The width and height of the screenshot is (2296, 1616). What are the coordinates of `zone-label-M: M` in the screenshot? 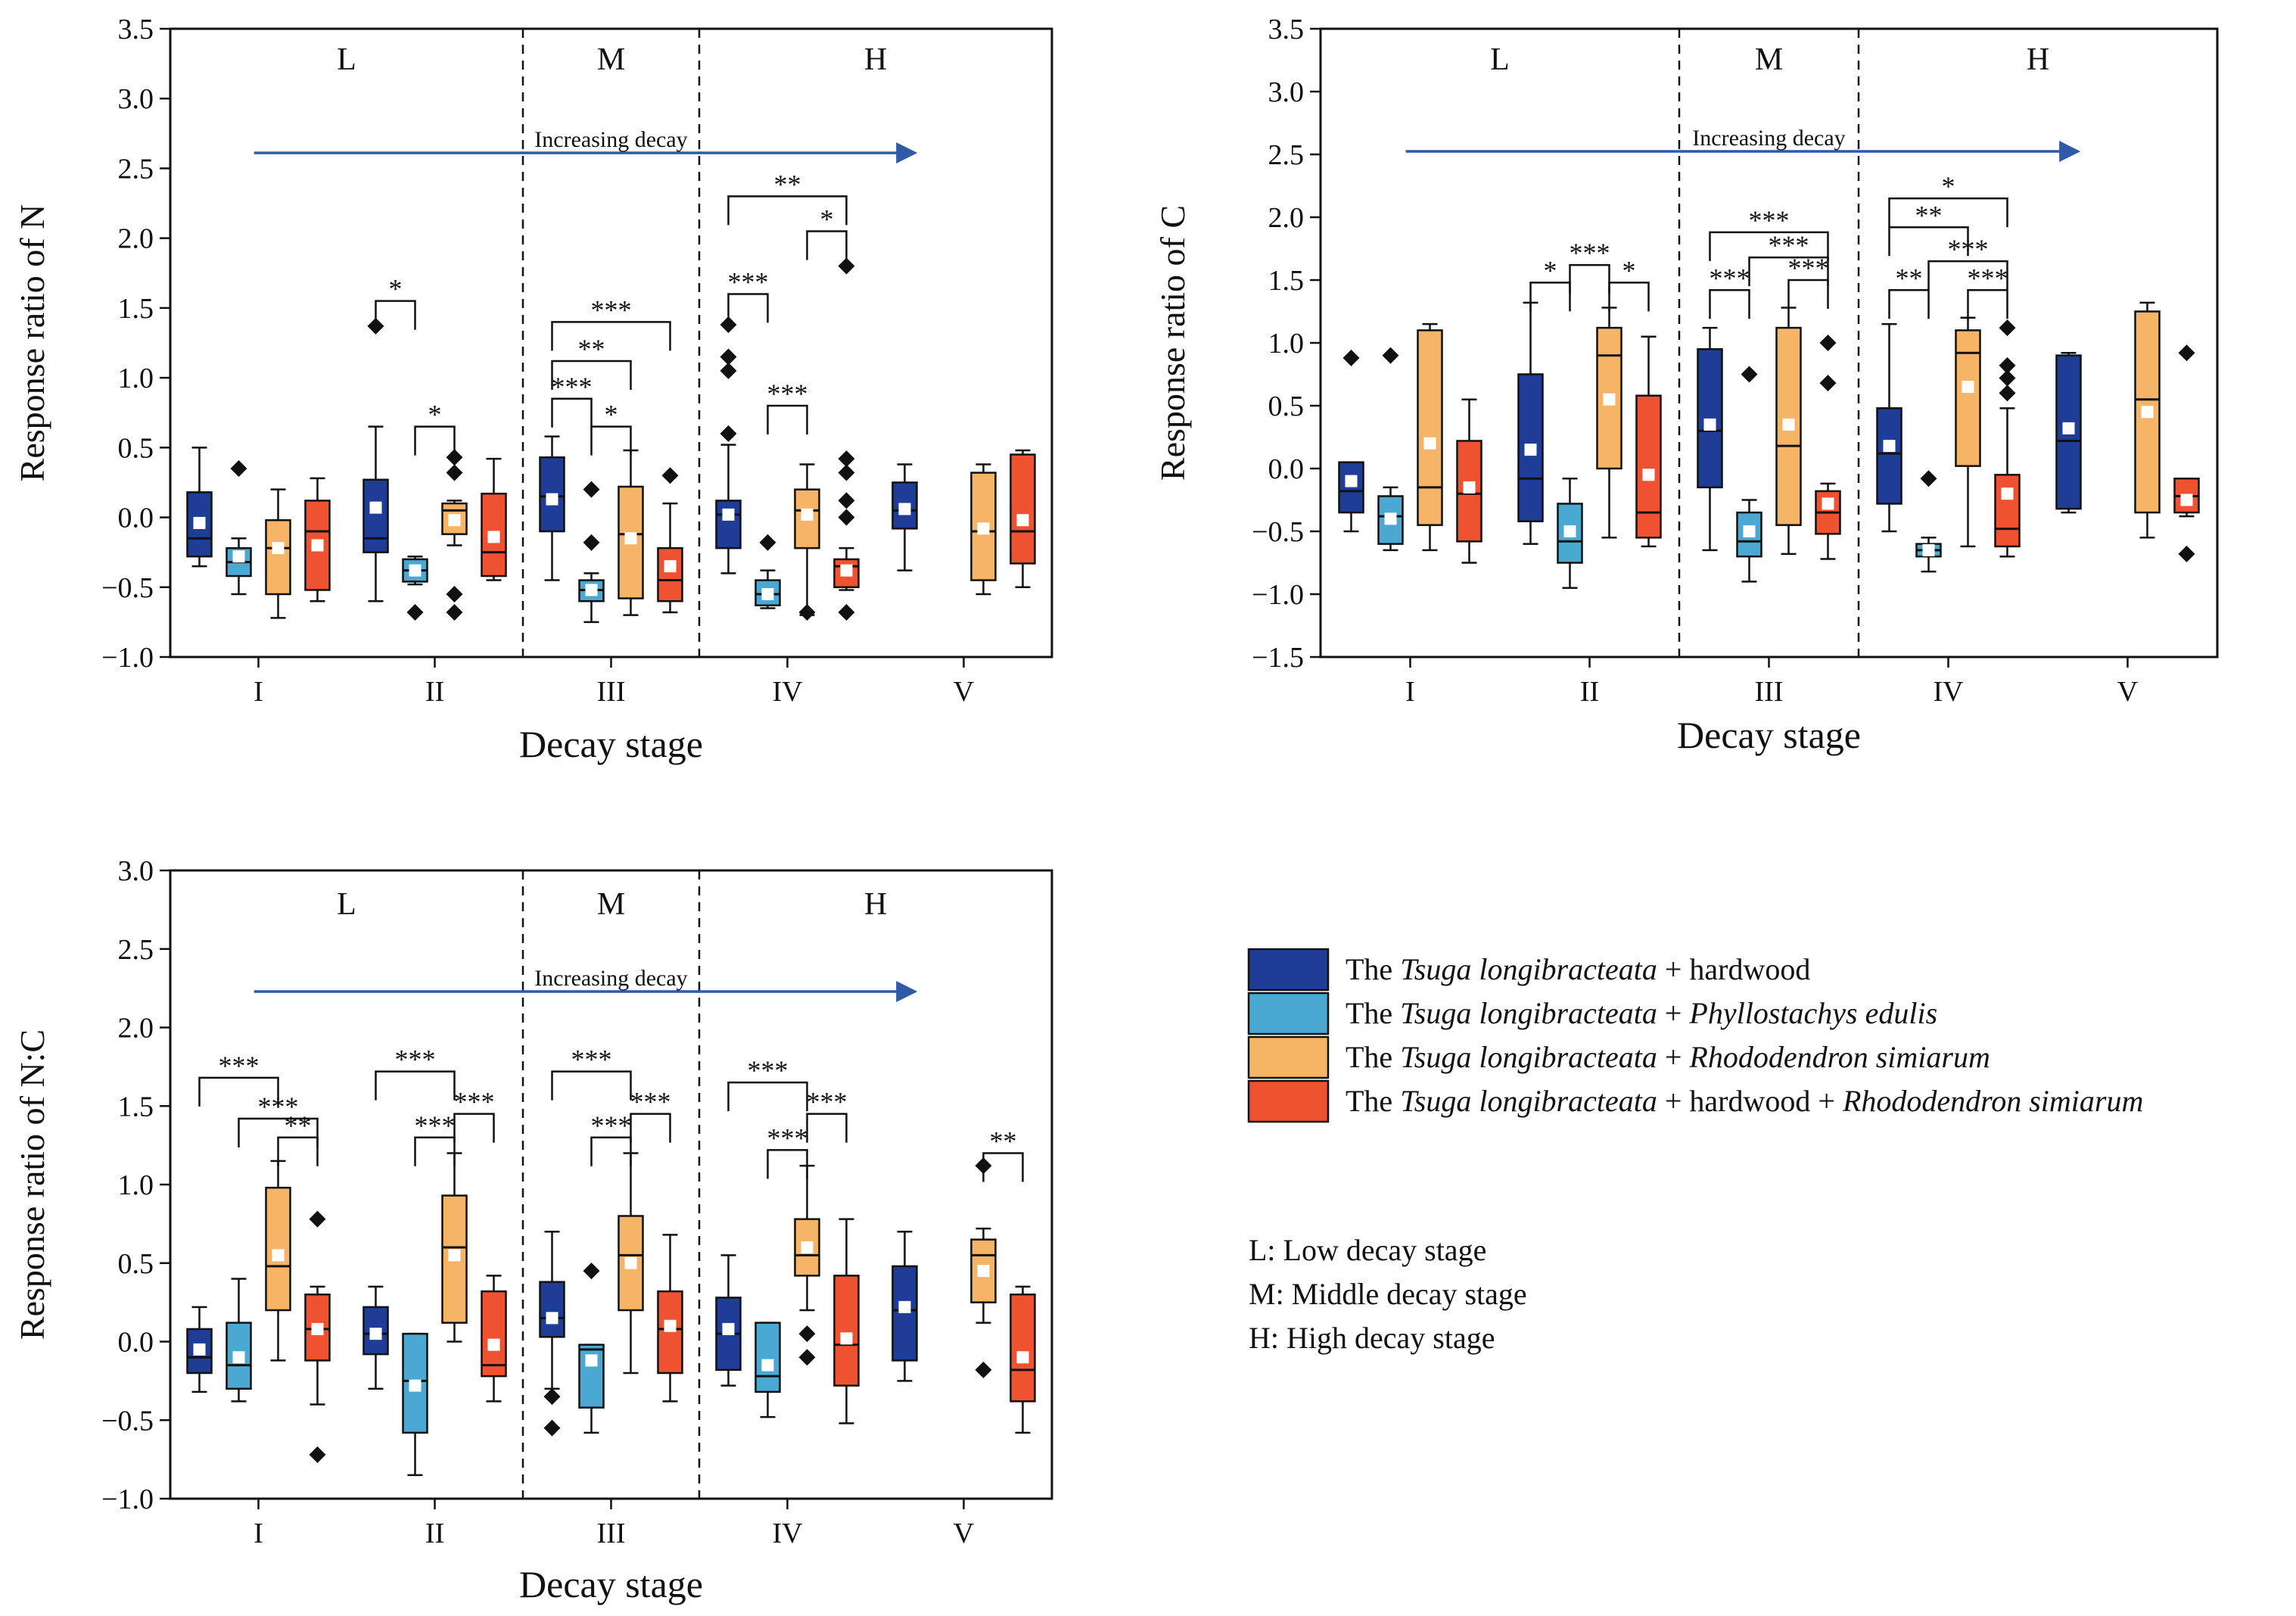 It's located at (611, 904).